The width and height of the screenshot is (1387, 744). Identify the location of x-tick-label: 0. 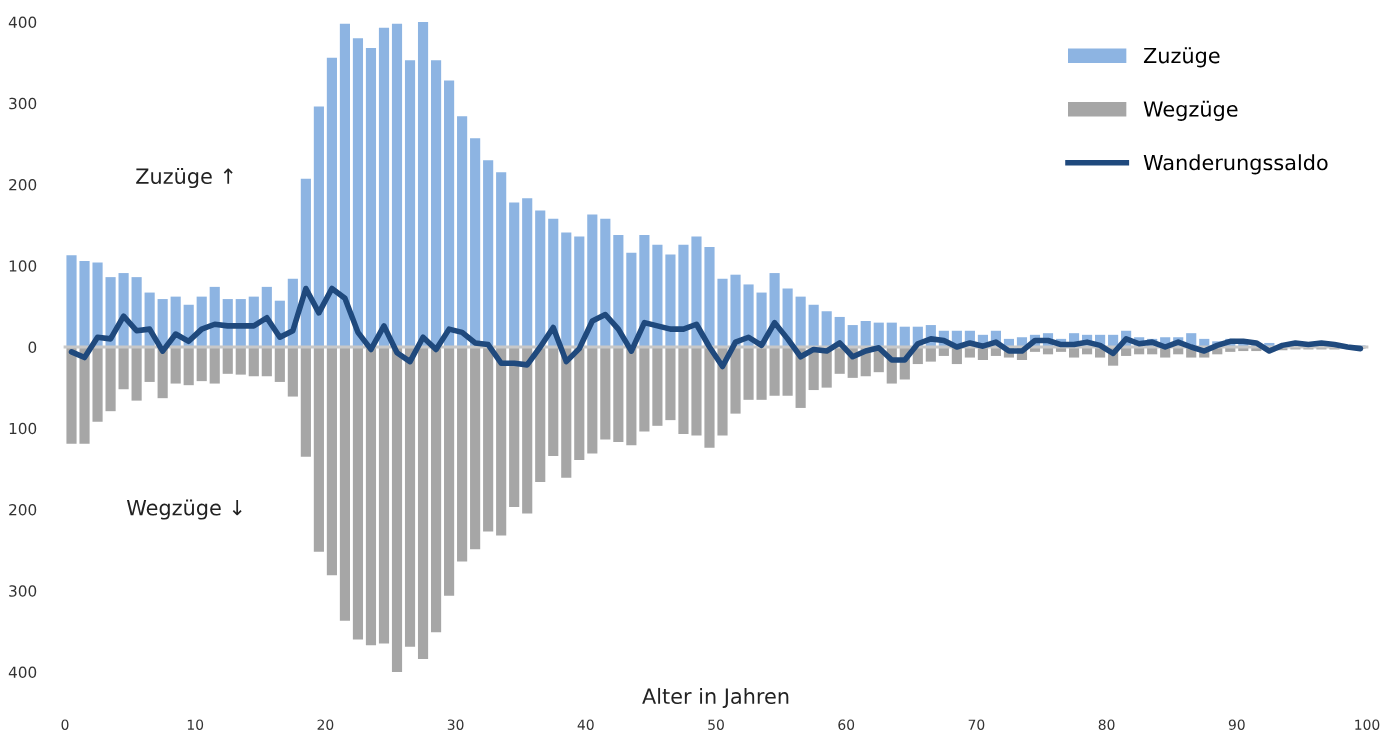
(65, 724).